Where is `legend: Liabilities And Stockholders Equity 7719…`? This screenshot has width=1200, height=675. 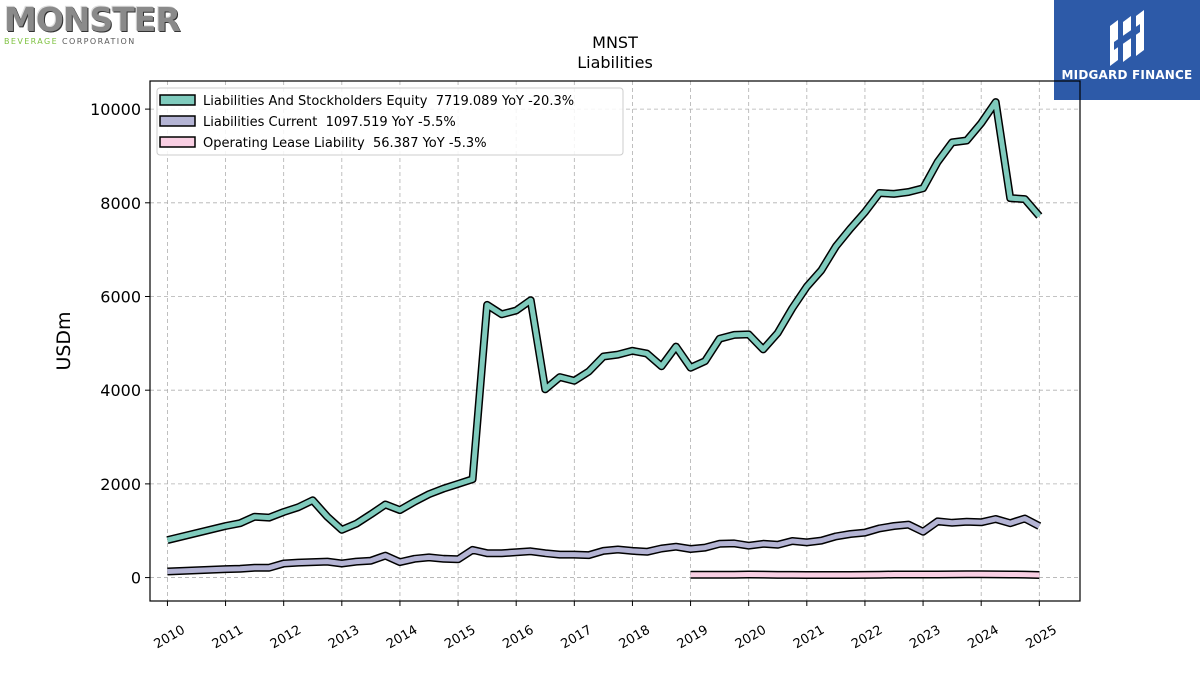
legend: Liabilities And Stockholders Equity 7719… is located at coordinates (390, 121).